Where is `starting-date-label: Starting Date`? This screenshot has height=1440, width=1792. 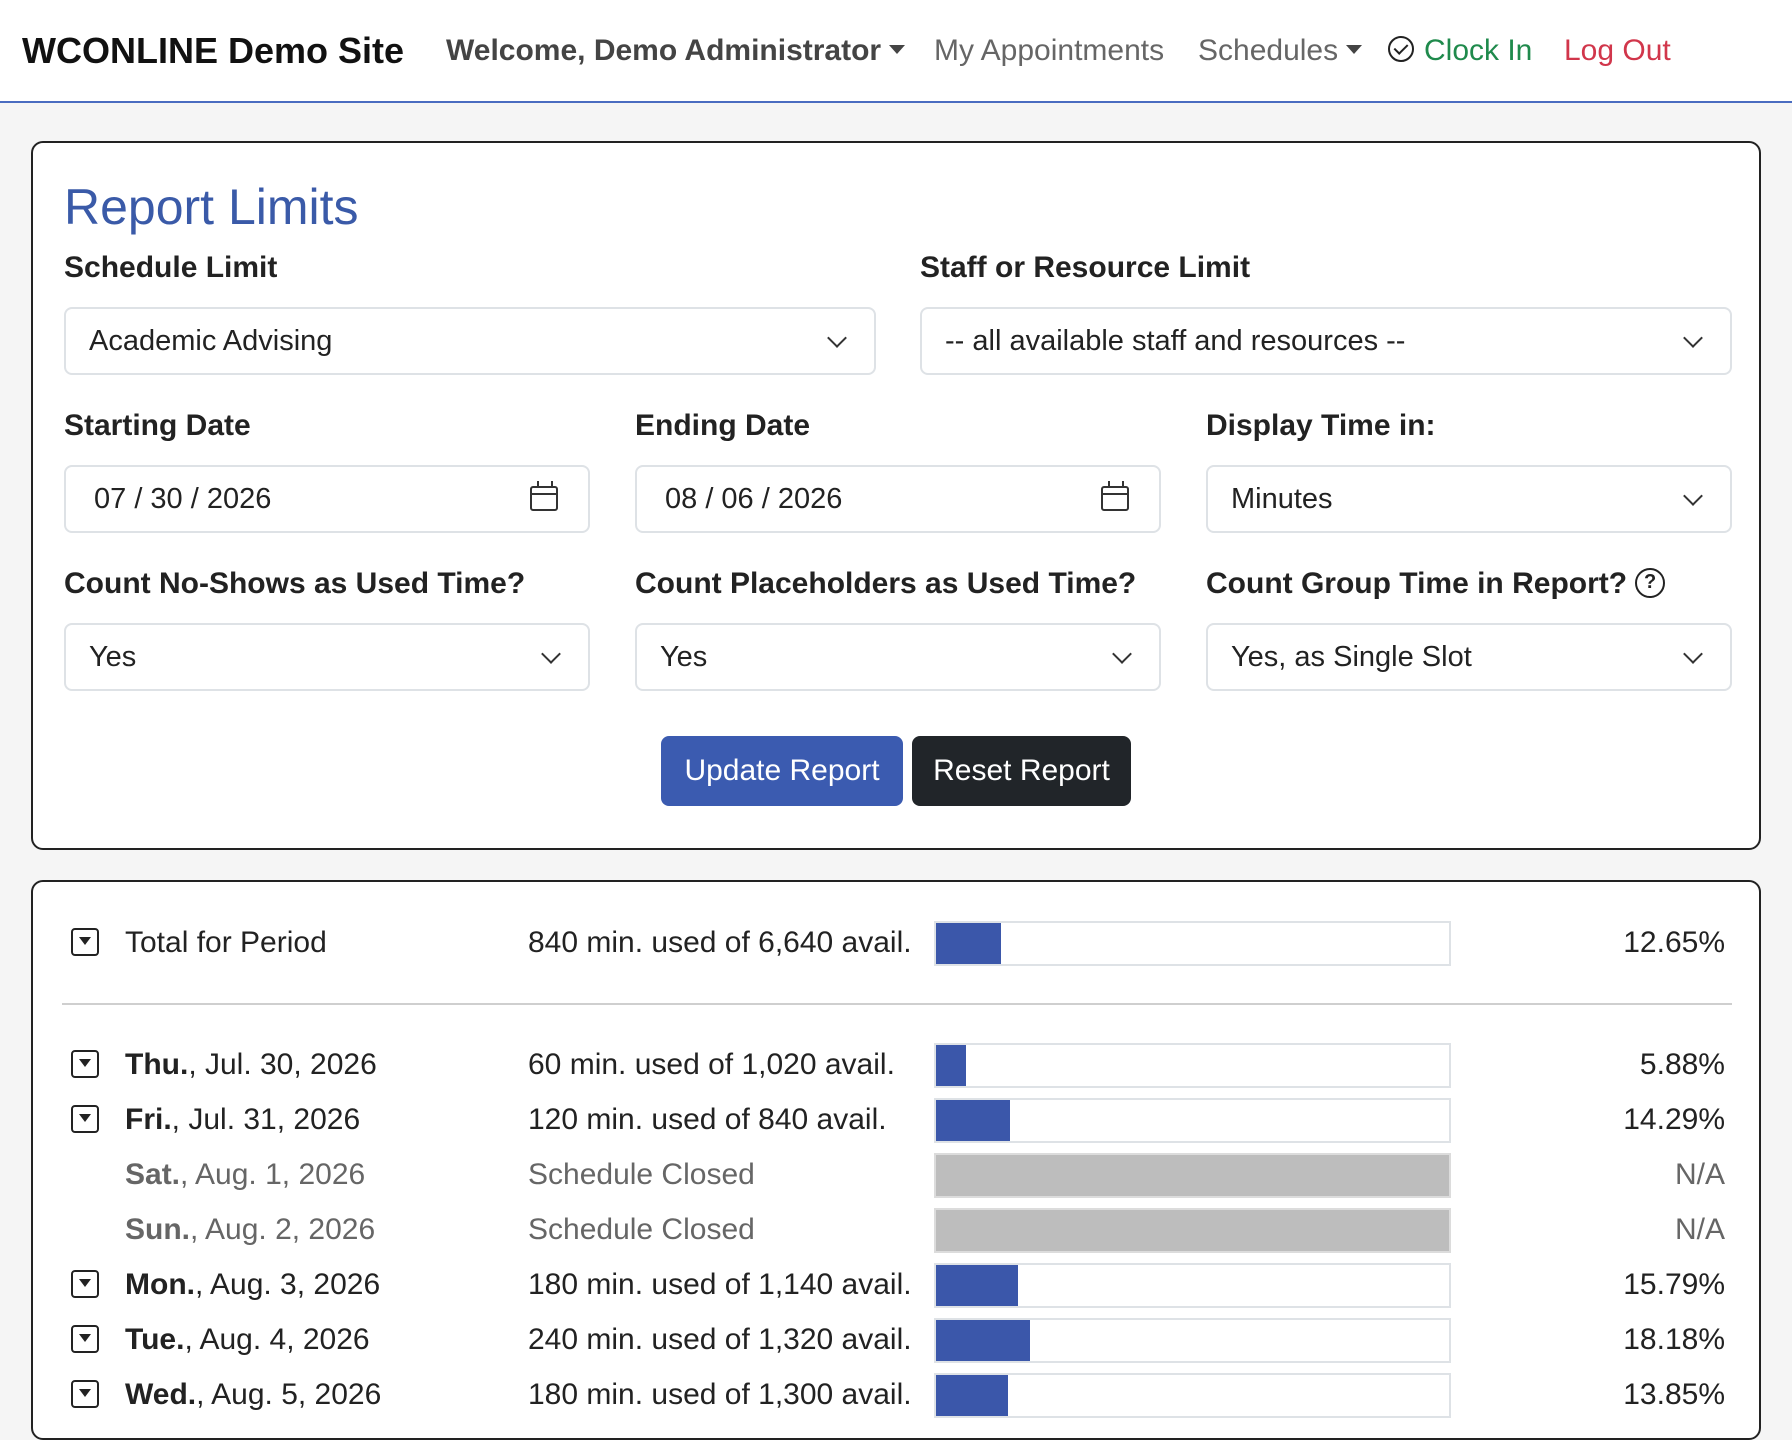
starting-date-label: Starting Date is located at coordinates (157, 425).